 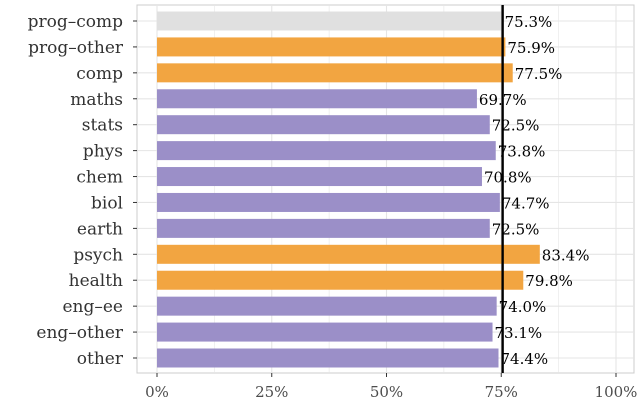 What do you see at coordinates (524, 359) in the screenshot?
I see `data-label: 74.4%` at bounding box center [524, 359].